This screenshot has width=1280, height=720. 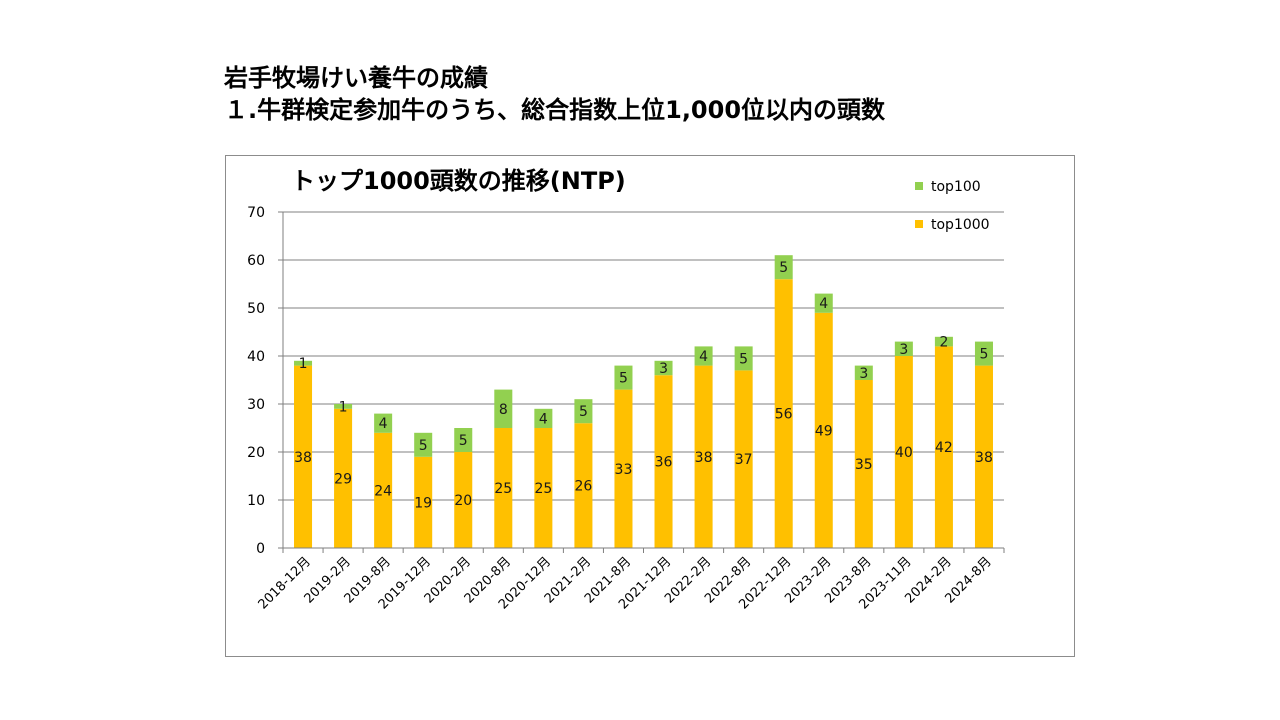 I want to click on data-label-top1000: 49, so click(x=824, y=431).